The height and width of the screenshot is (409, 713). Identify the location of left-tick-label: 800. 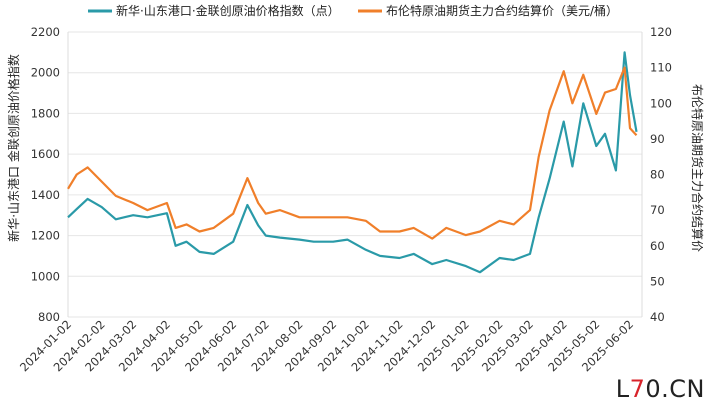
(49, 317).